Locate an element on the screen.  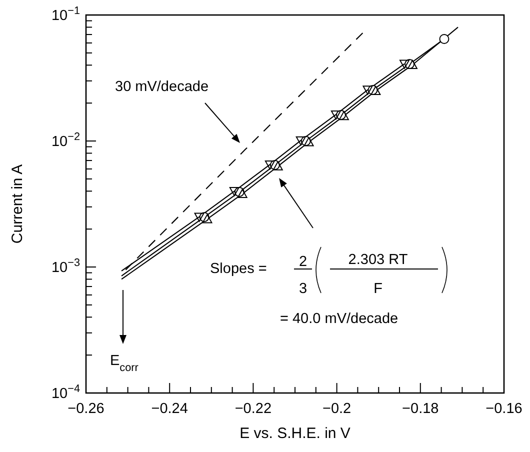
annotation: E$_{corr}$ is located at coordinates (124, 363).